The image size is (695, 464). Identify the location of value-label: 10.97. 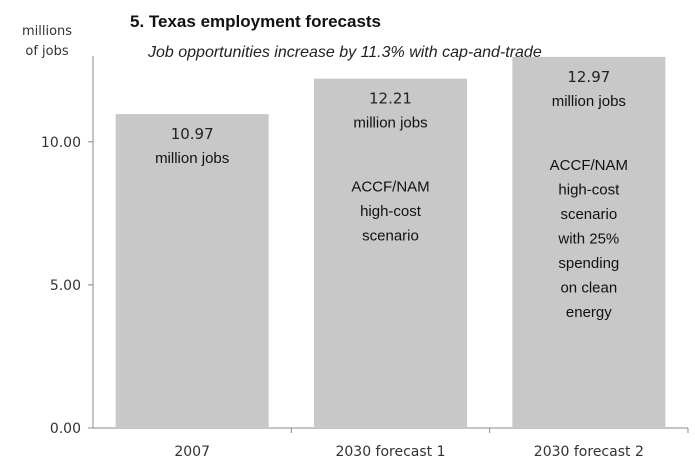
(192, 134).